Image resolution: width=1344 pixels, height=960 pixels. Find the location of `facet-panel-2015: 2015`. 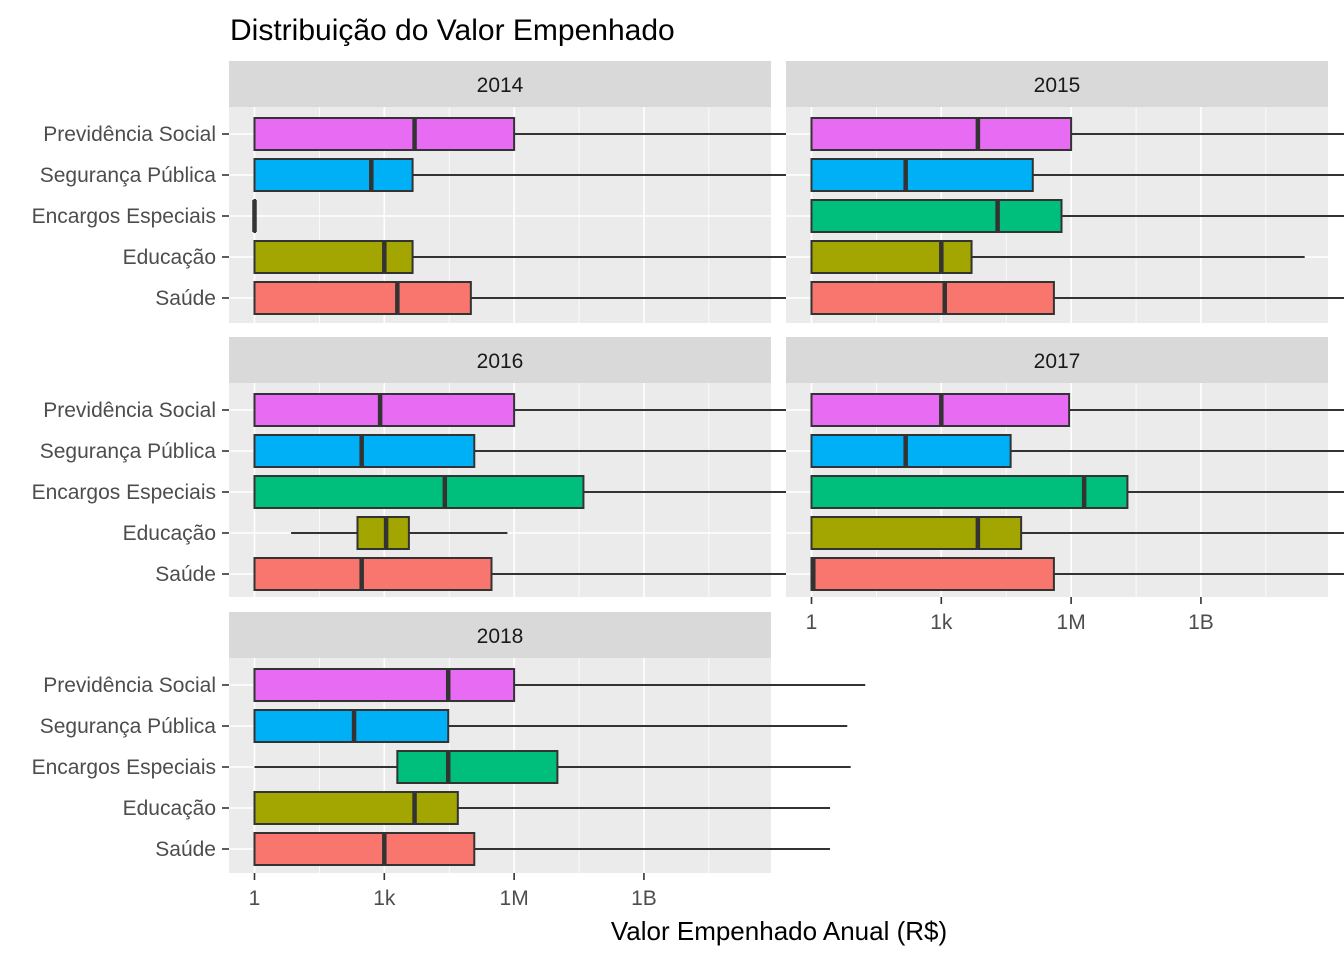

facet-panel-2015: 2015 is located at coordinates (1065, 192).